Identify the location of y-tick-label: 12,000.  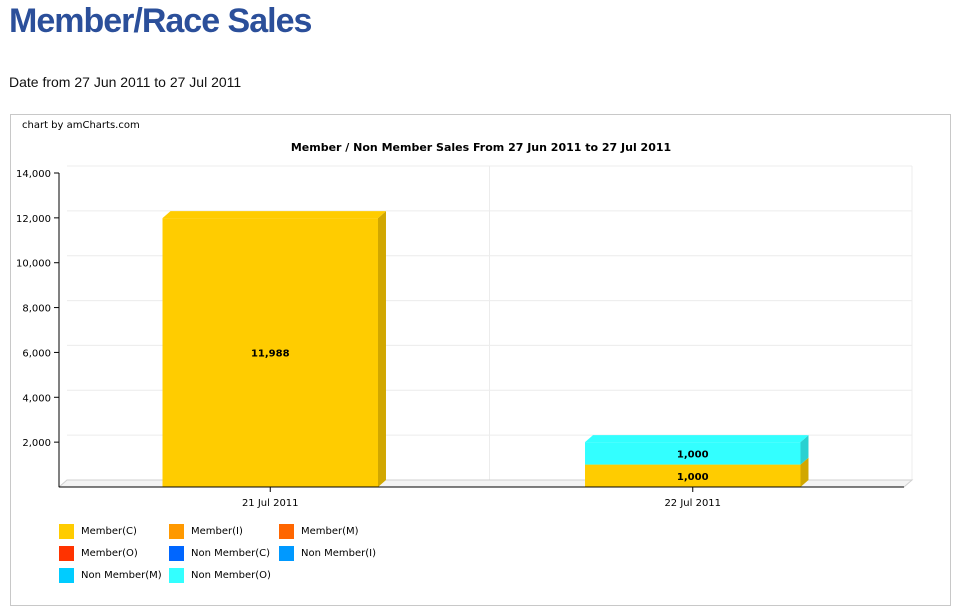
(33, 219).